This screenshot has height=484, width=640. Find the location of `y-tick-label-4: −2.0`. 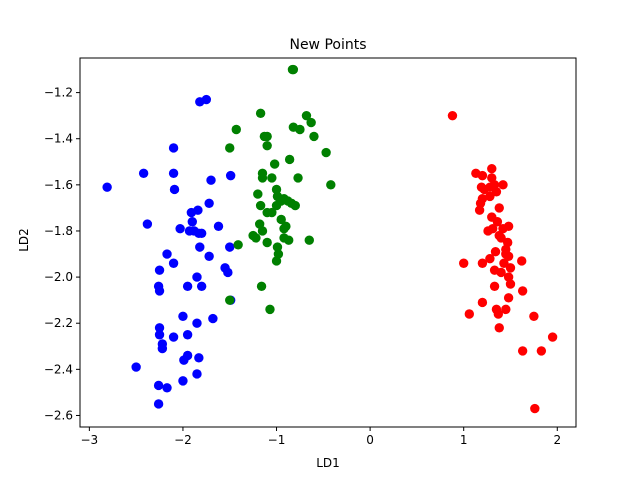

y-tick-label-4: −2.0 is located at coordinates (58, 277).